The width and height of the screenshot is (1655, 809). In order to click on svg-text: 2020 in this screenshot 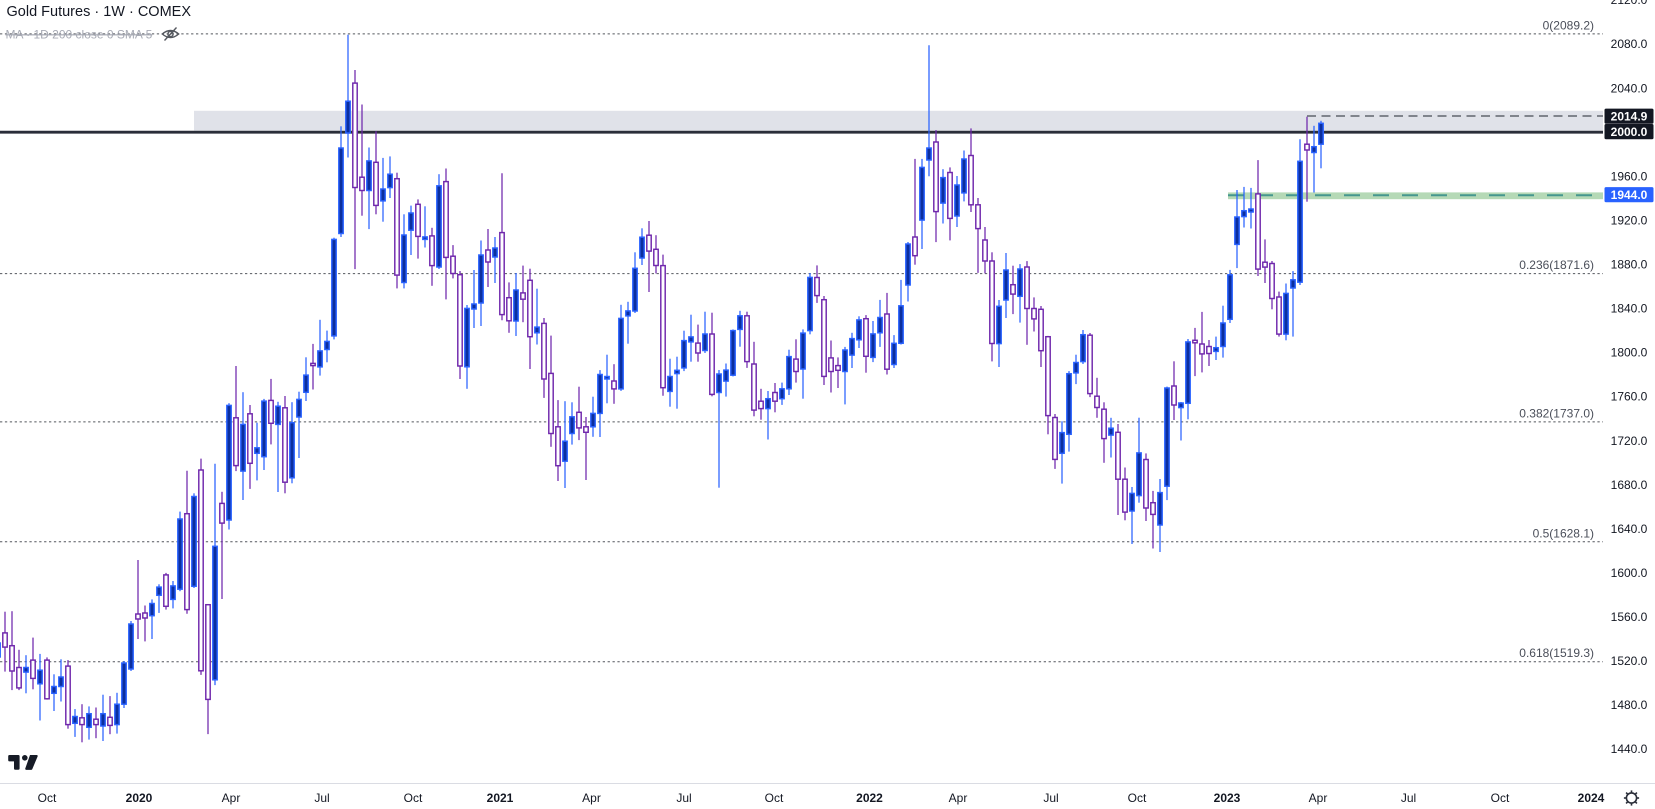, I will do `click(139, 798)`.